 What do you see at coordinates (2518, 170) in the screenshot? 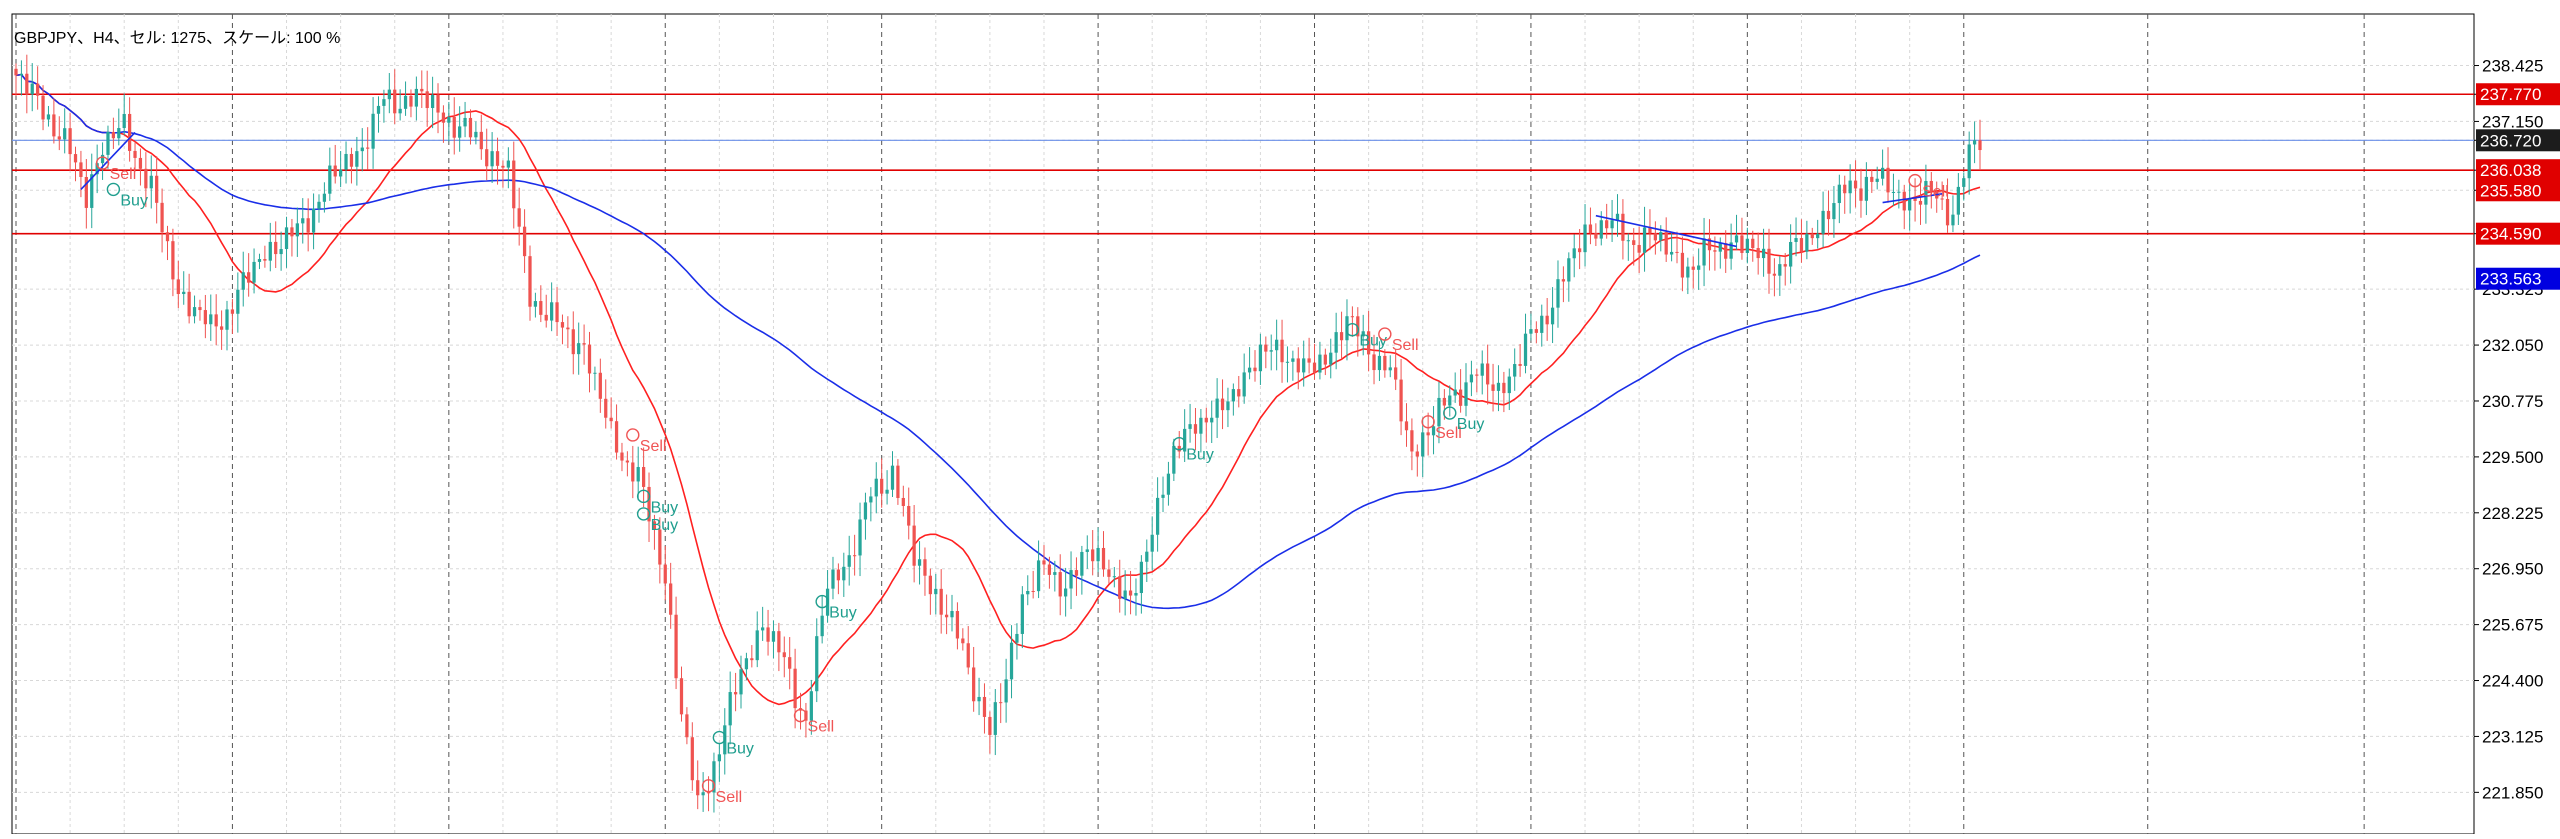
I see `price-tag: 236.038` at bounding box center [2518, 170].